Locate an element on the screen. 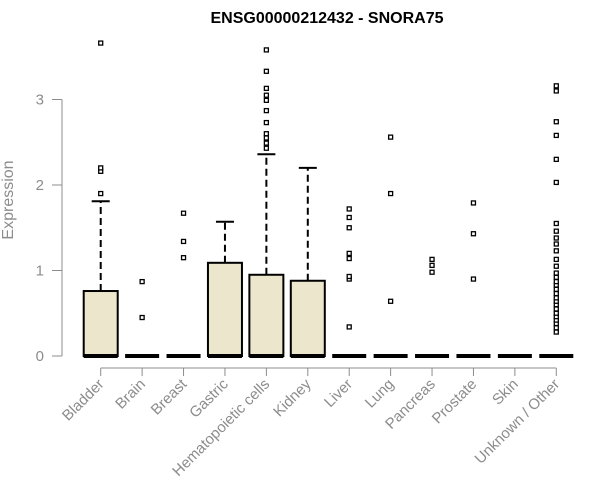  x-tick-label: Breast is located at coordinates (169, 396).